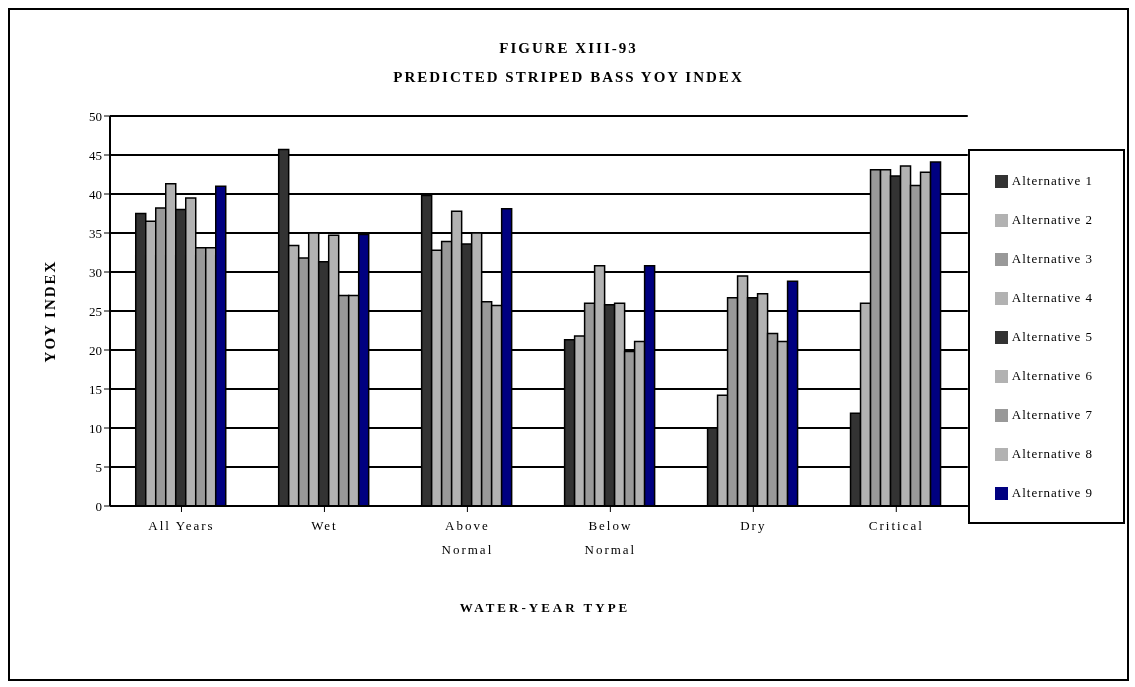 The image size is (1135, 687). Describe the element at coordinates (753, 525) in the screenshot. I see `x-tick-label: Dry` at that location.